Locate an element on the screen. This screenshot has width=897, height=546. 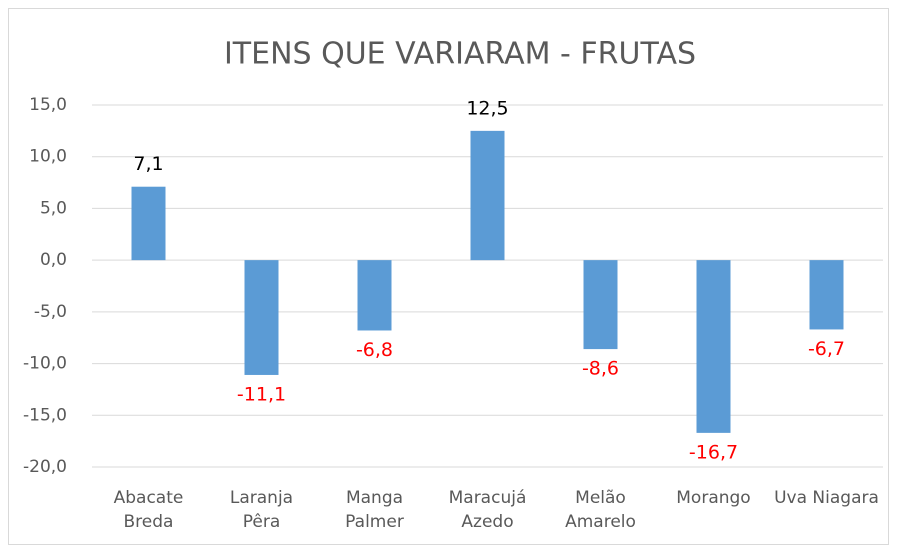
x-tick-label: Manga Palmer is located at coordinates (374, 510).